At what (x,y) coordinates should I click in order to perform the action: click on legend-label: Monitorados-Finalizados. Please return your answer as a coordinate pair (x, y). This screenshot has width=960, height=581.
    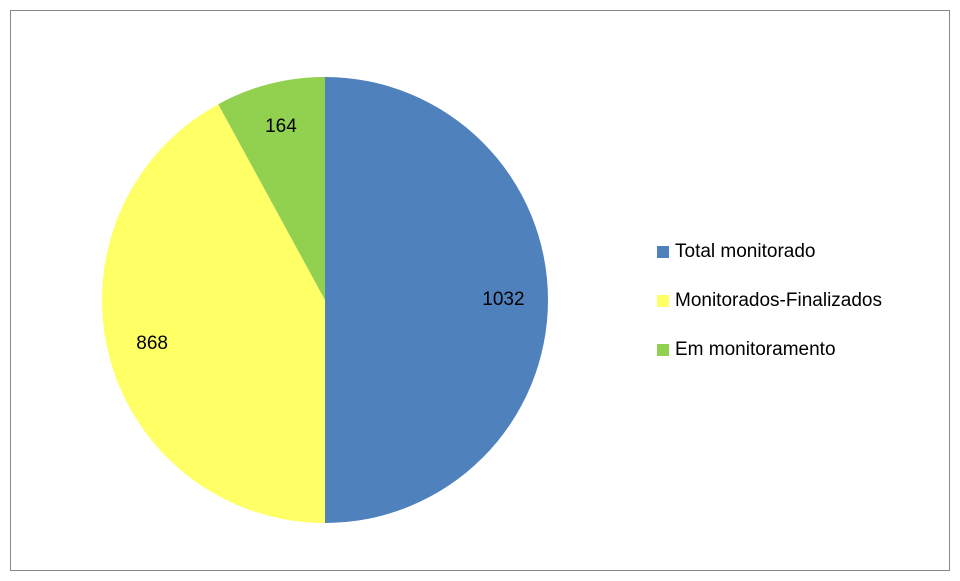
    Looking at the image, I should click on (778, 300).